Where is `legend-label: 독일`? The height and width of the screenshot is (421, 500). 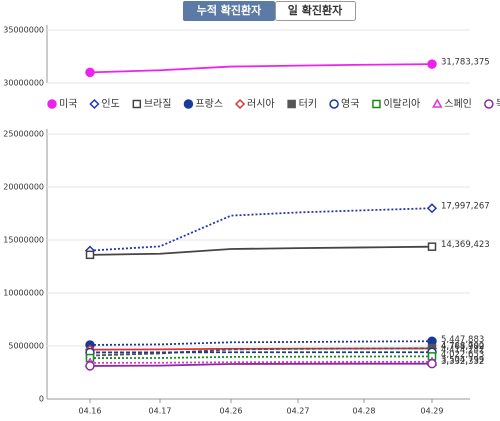
legend-label: 독일 is located at coordinates (498, 104).